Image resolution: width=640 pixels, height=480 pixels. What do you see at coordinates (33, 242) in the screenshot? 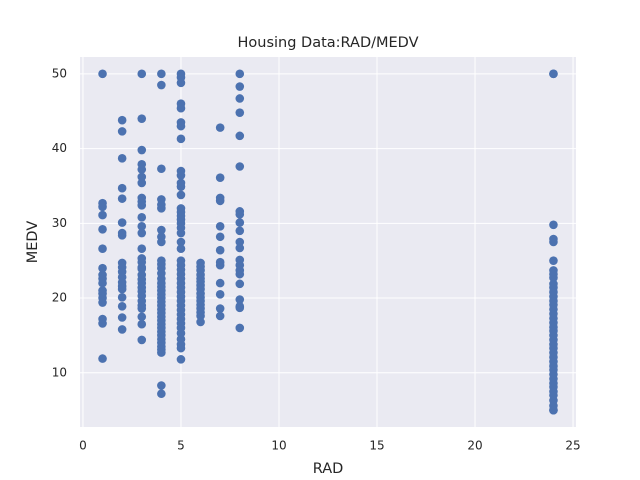
I see `y-axis-label: MEDV` at bounding box center [33, 242].